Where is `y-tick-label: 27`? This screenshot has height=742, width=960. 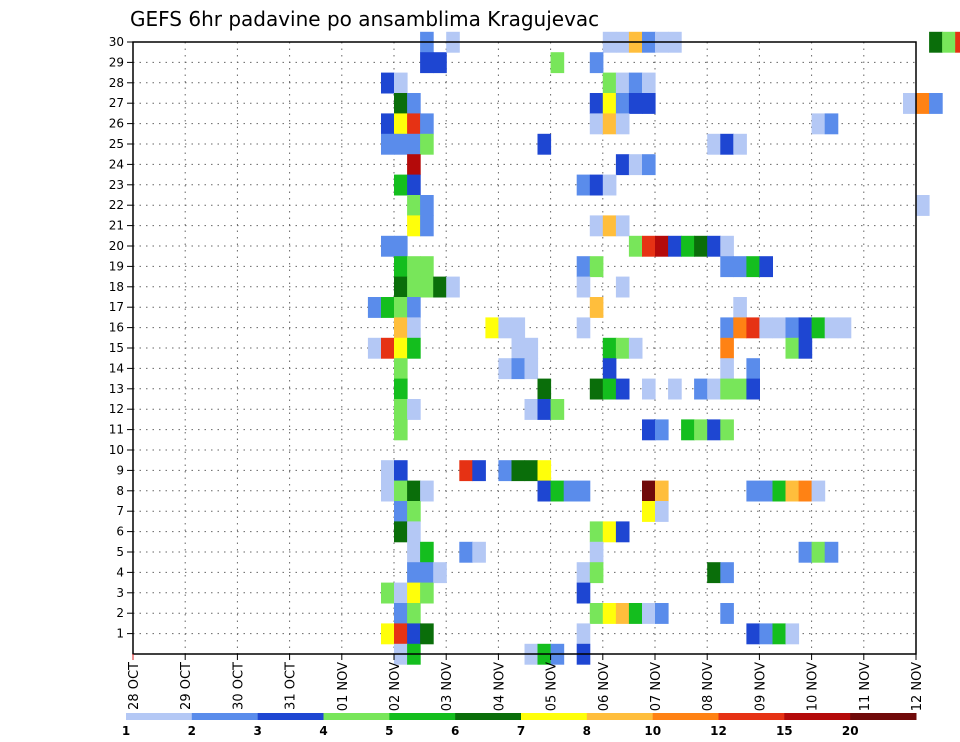
y-tick-label: 27 is located at coordinates (116, 103).